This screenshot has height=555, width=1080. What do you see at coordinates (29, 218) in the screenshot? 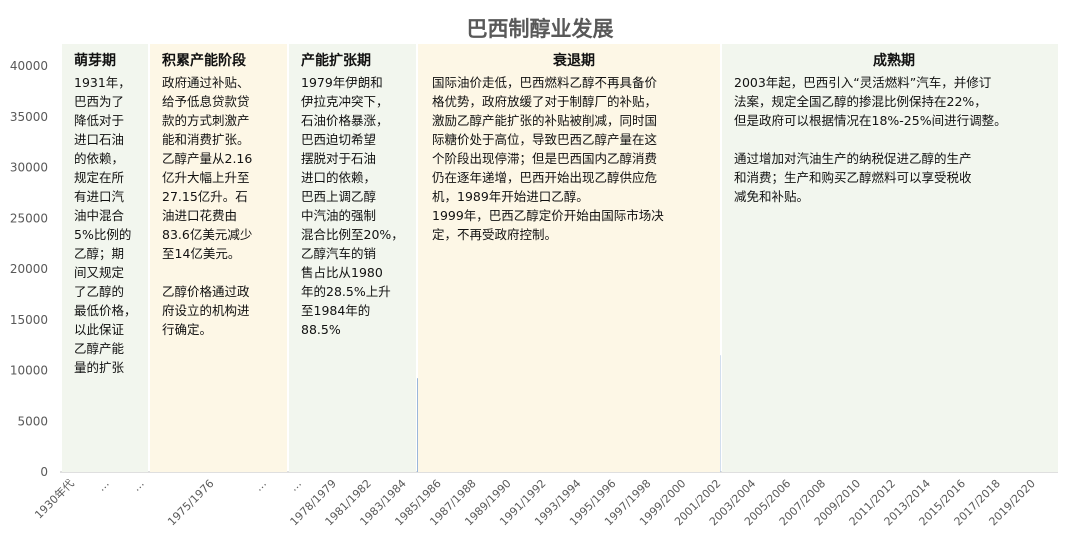
I see `y-tick-label: 25000` at bounding box center [29, 218].